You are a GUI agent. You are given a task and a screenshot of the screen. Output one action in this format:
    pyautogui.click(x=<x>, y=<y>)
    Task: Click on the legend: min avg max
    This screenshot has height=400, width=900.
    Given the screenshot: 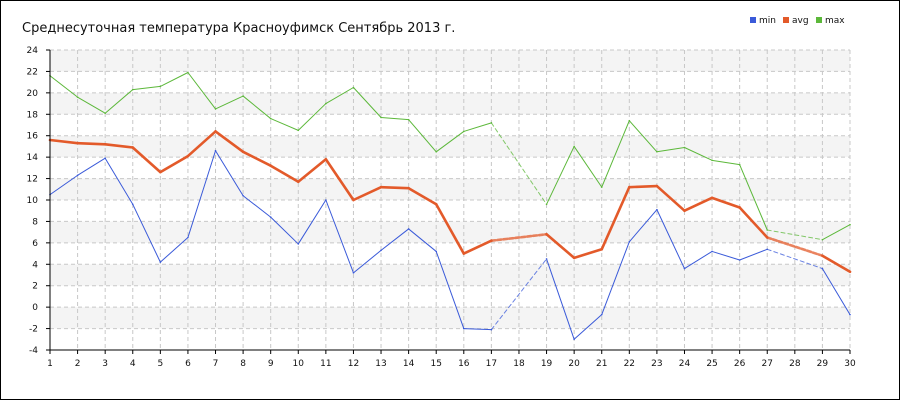 What is the action you would take?
    pyautogui.click(x=797, y=21)
    